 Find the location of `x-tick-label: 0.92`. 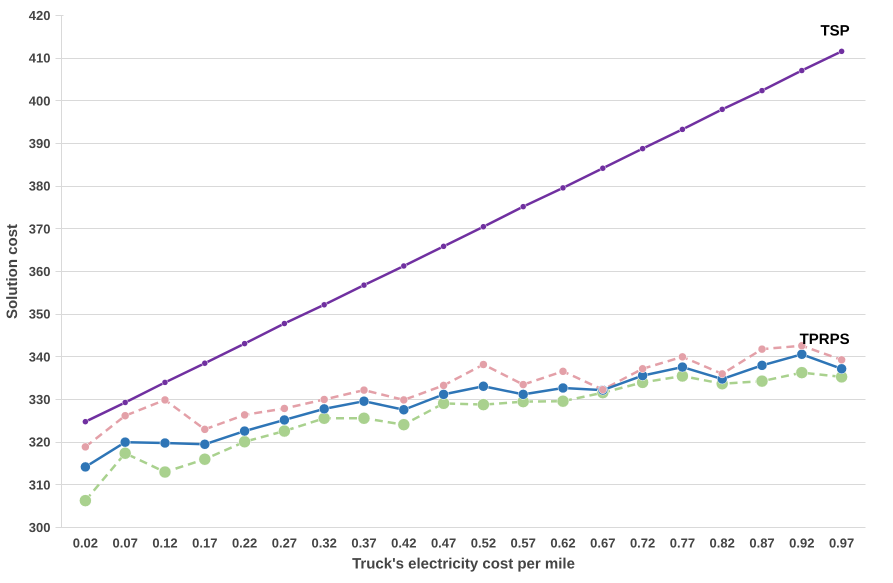

x-tick-label: 0.92 is located at coordinates (801, 543).